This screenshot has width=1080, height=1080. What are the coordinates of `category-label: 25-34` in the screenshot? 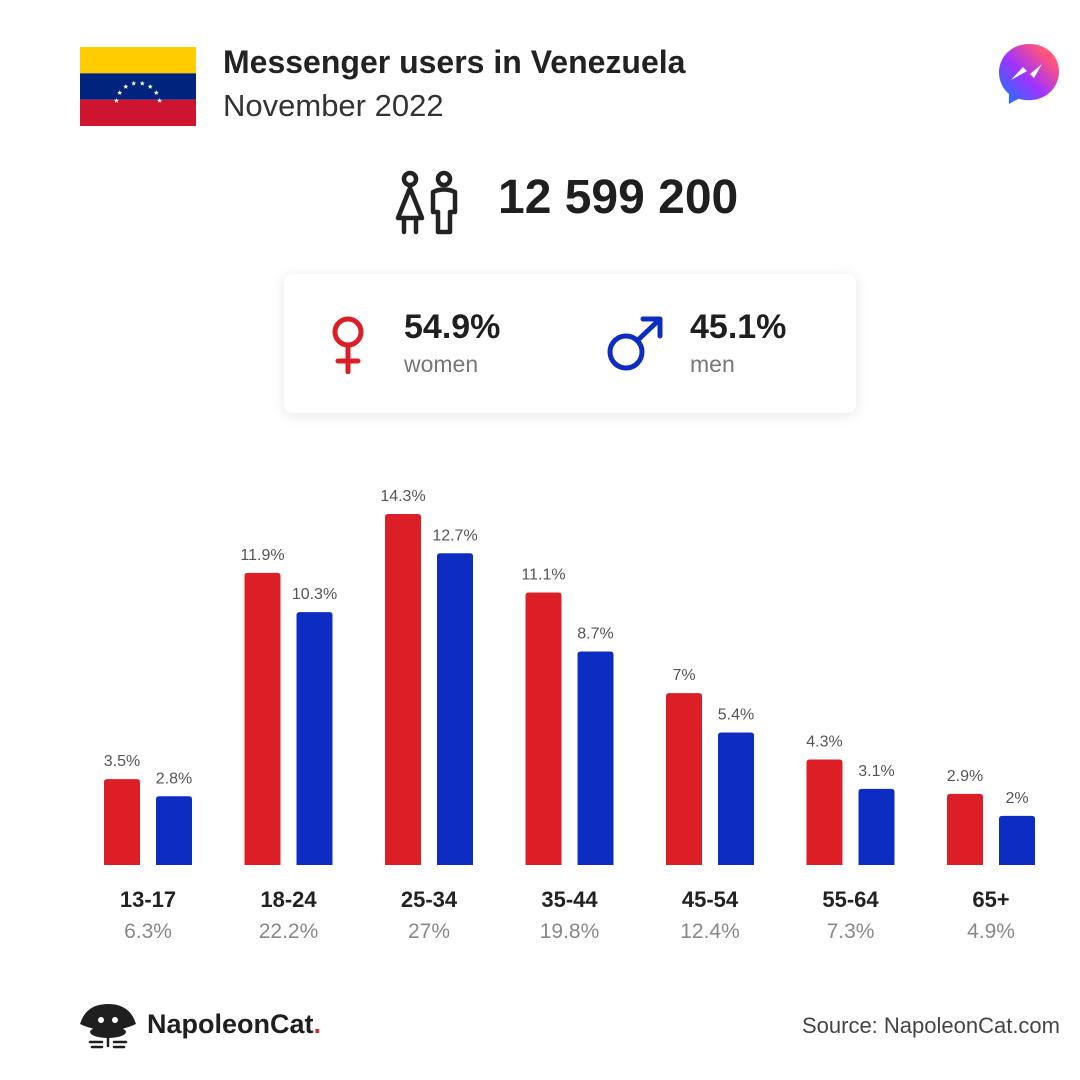 It's located at (429, 899).